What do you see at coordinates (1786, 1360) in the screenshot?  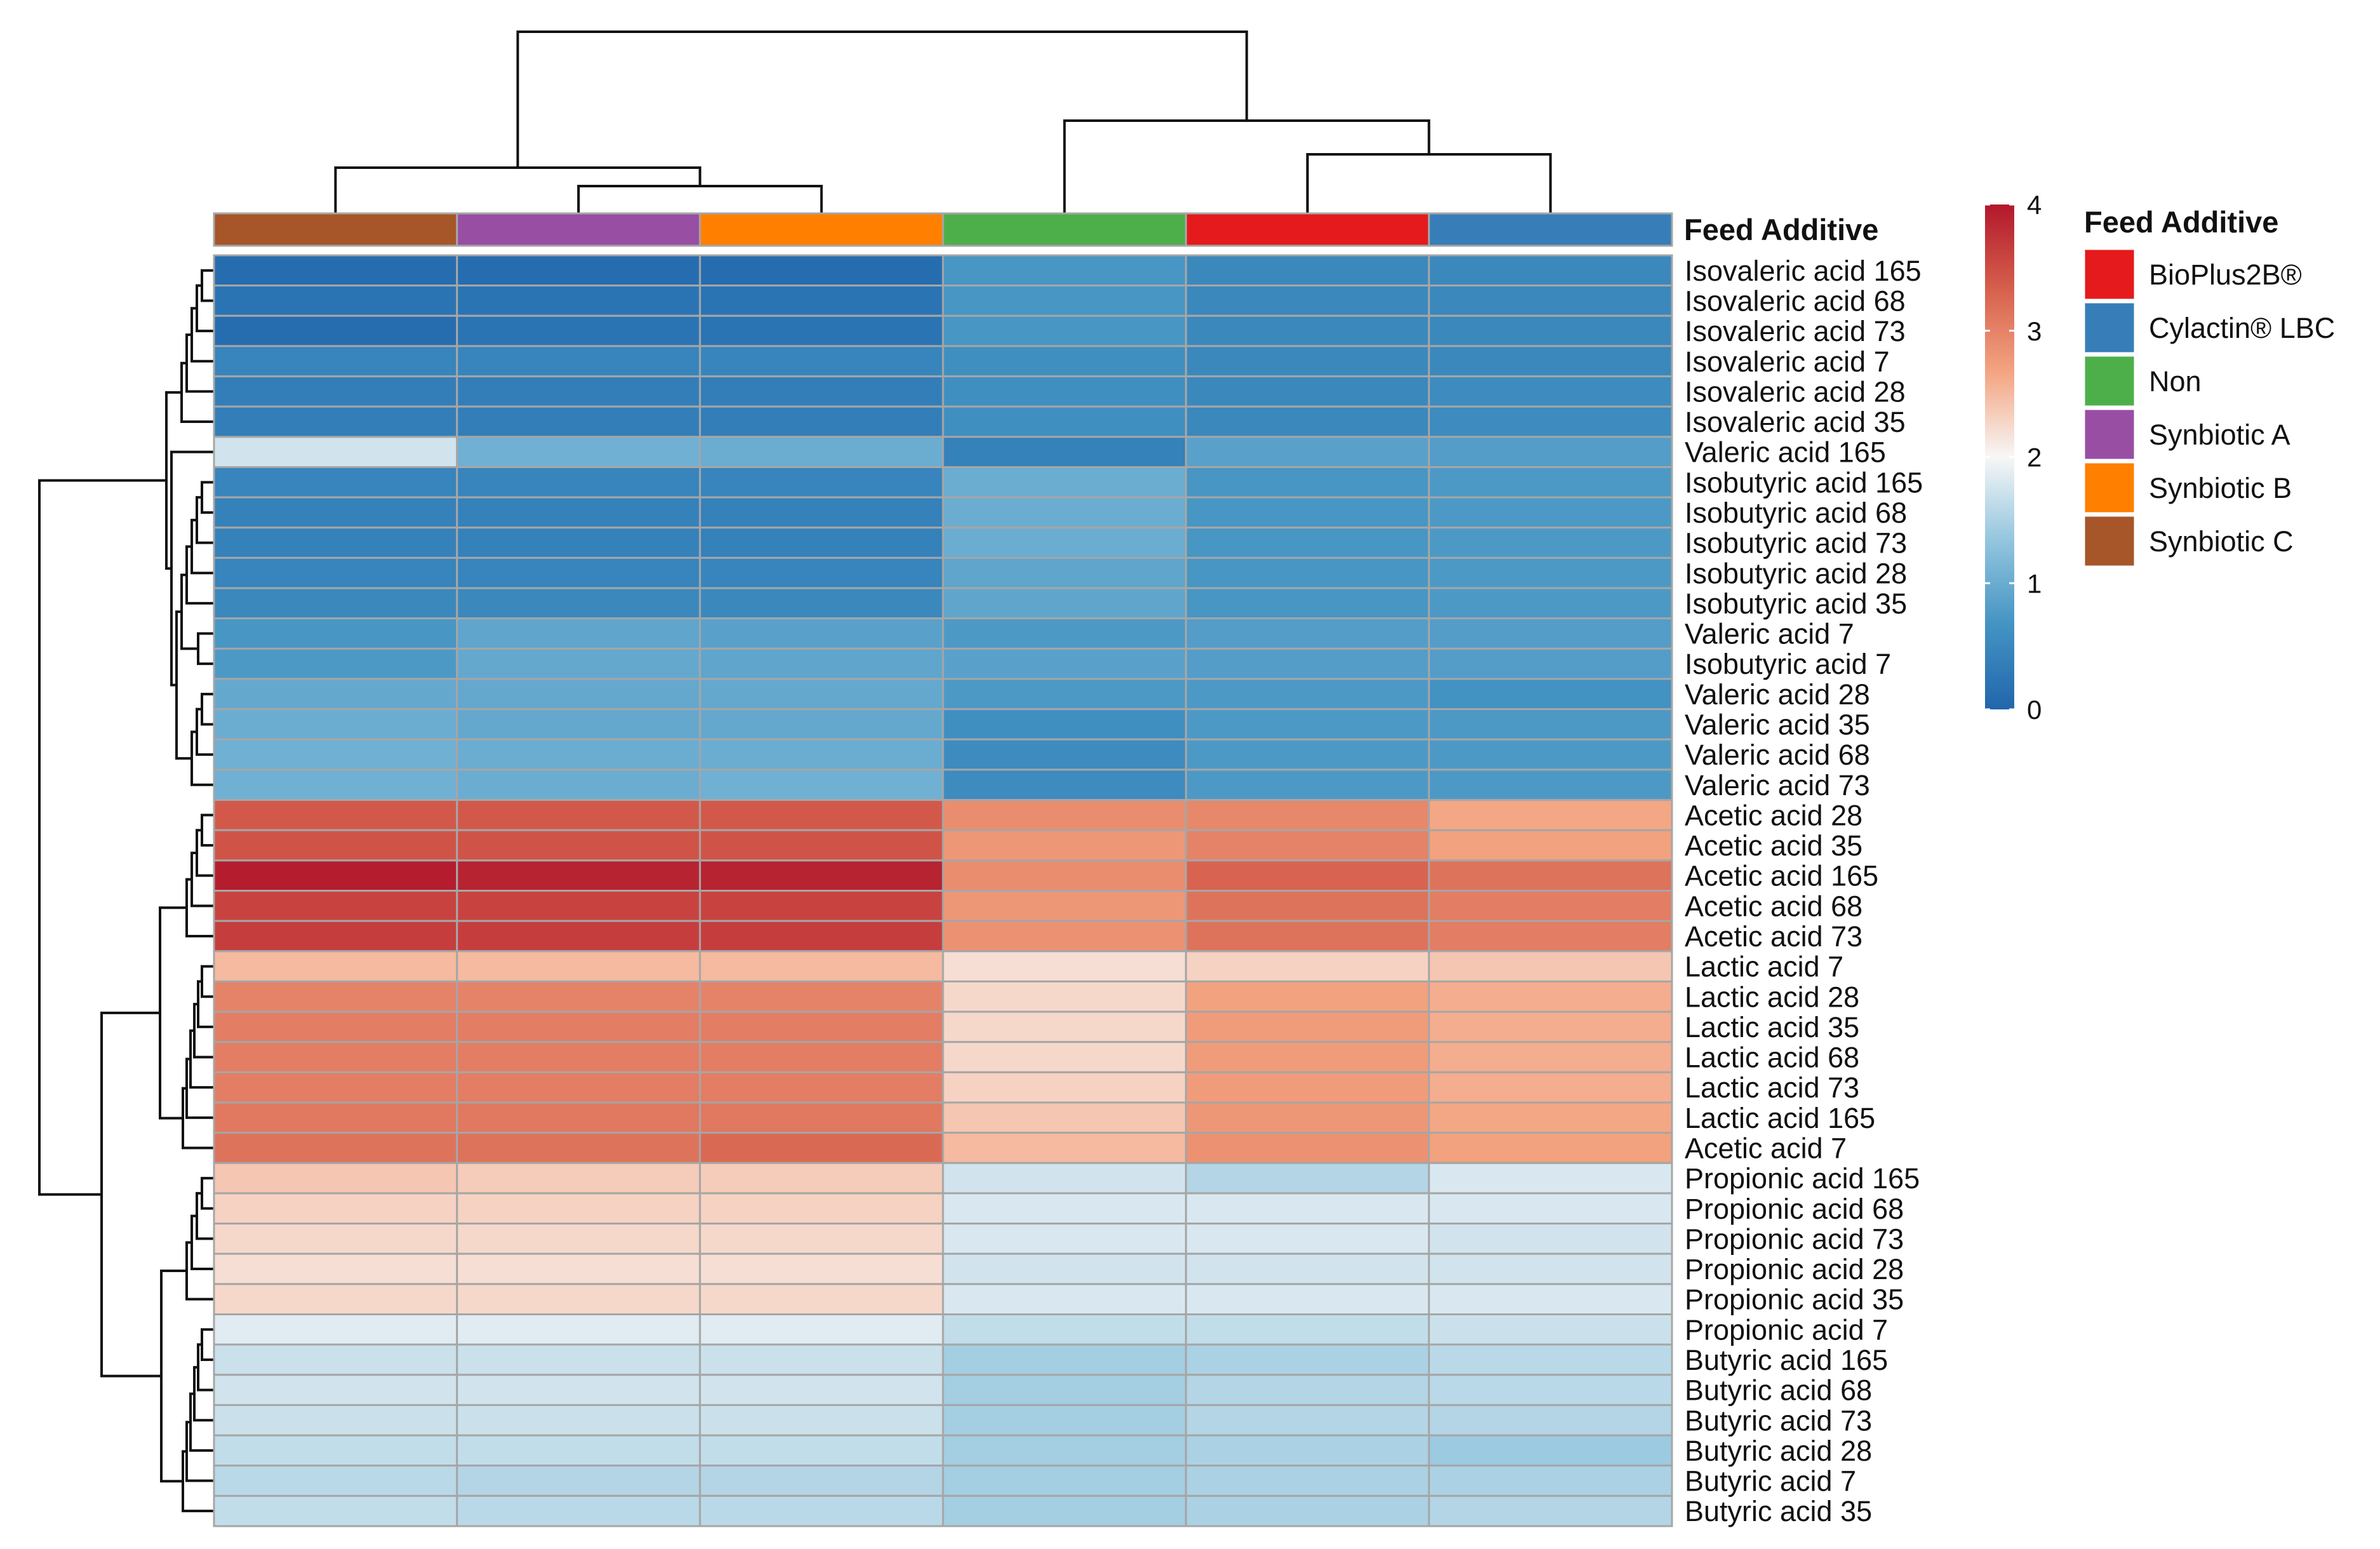 I see `row-label: Butyric acid 165` at bounding box center [1786, 1360].